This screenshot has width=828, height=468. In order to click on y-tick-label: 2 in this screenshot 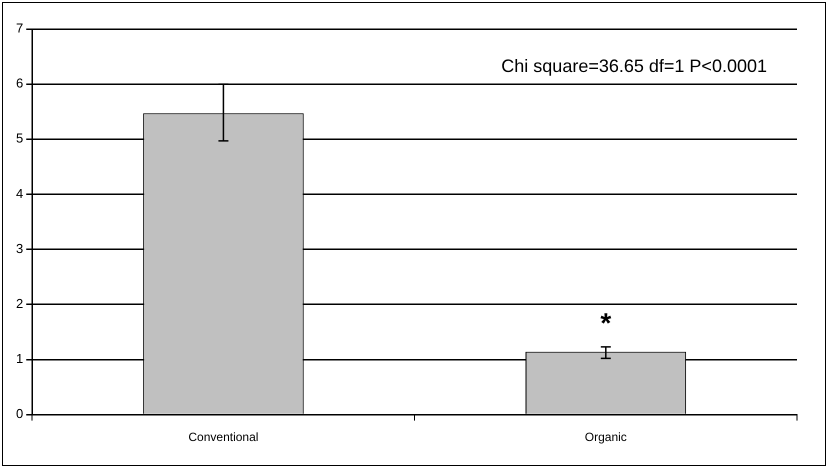, I will do `click(20, 304)`.